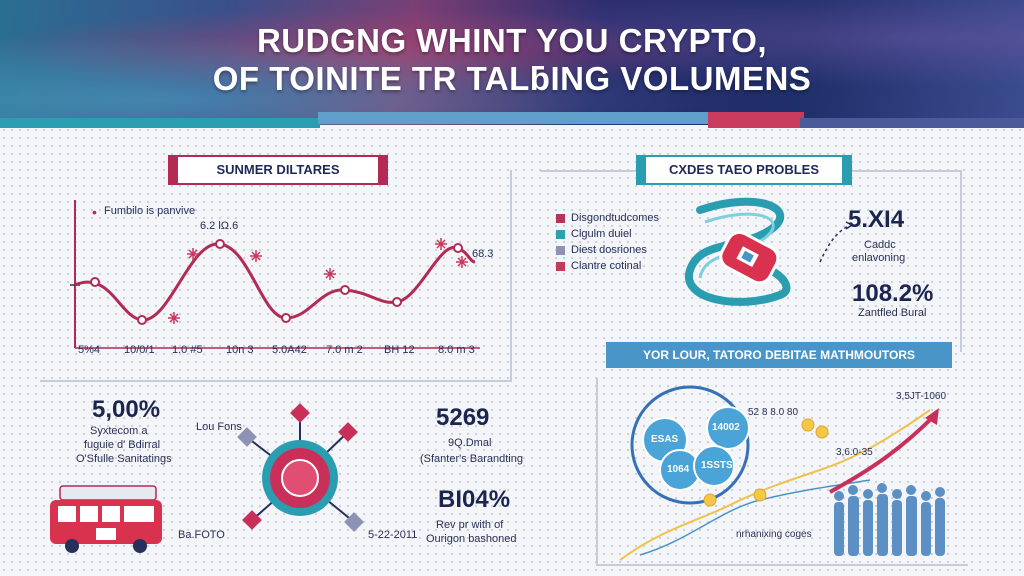 This screenshot has width=1024, height=576. Describe the element at coordinates (854, 452) in the screenshot. I see `network-label-mid: 3,6.0-35` at that location.